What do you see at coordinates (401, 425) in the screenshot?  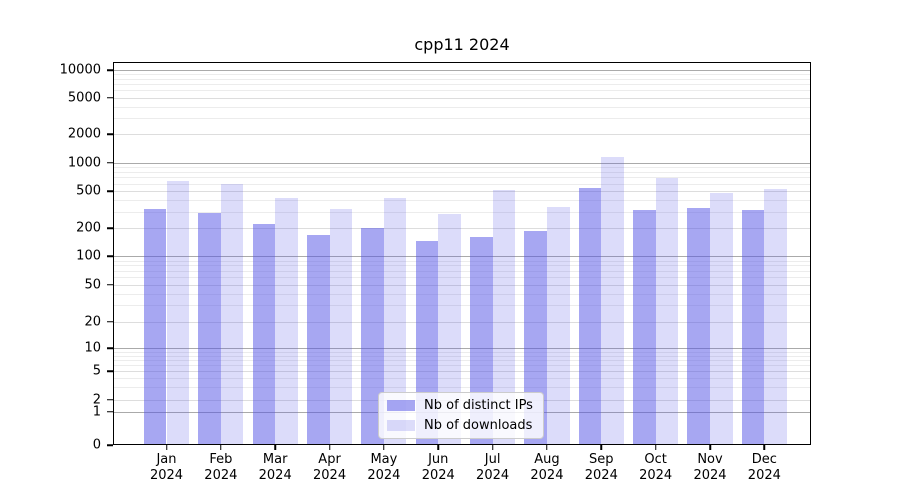 I see `legend-swatch-downloads` at bounding box center [401, 425].